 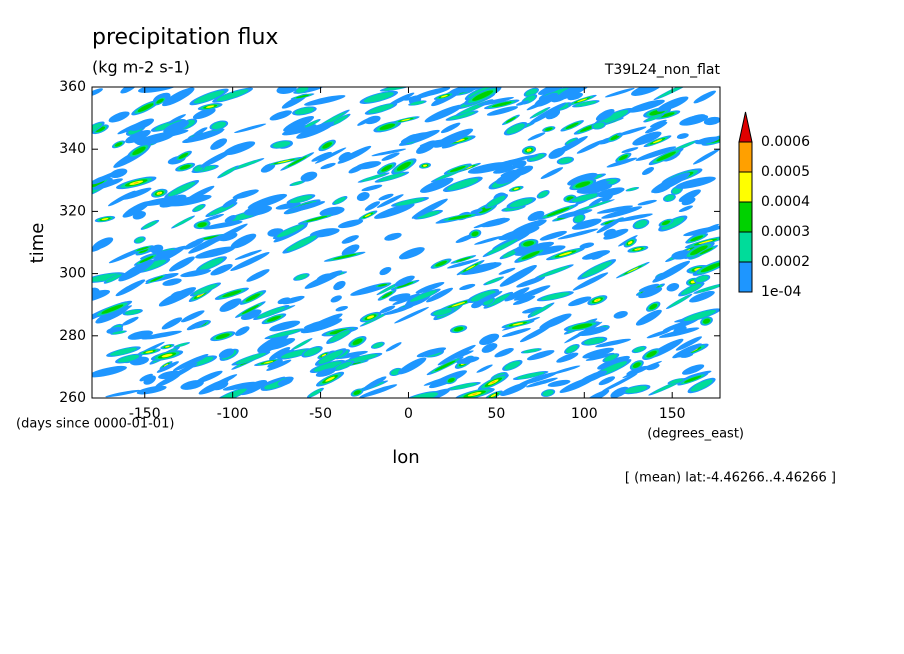 What do you see at coordinates (584, 414) in the screenshot?
I see `x-tick-label: 100` at bounding box center [584, 414].